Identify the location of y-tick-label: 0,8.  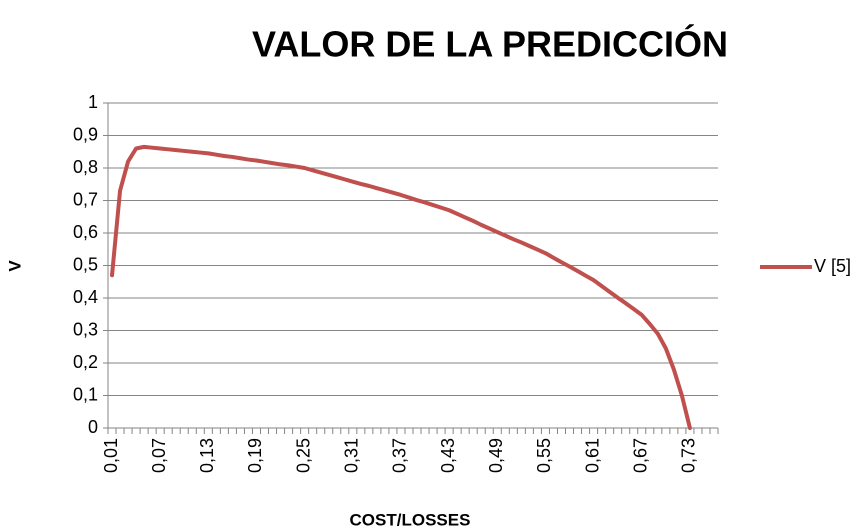
(85, 167).